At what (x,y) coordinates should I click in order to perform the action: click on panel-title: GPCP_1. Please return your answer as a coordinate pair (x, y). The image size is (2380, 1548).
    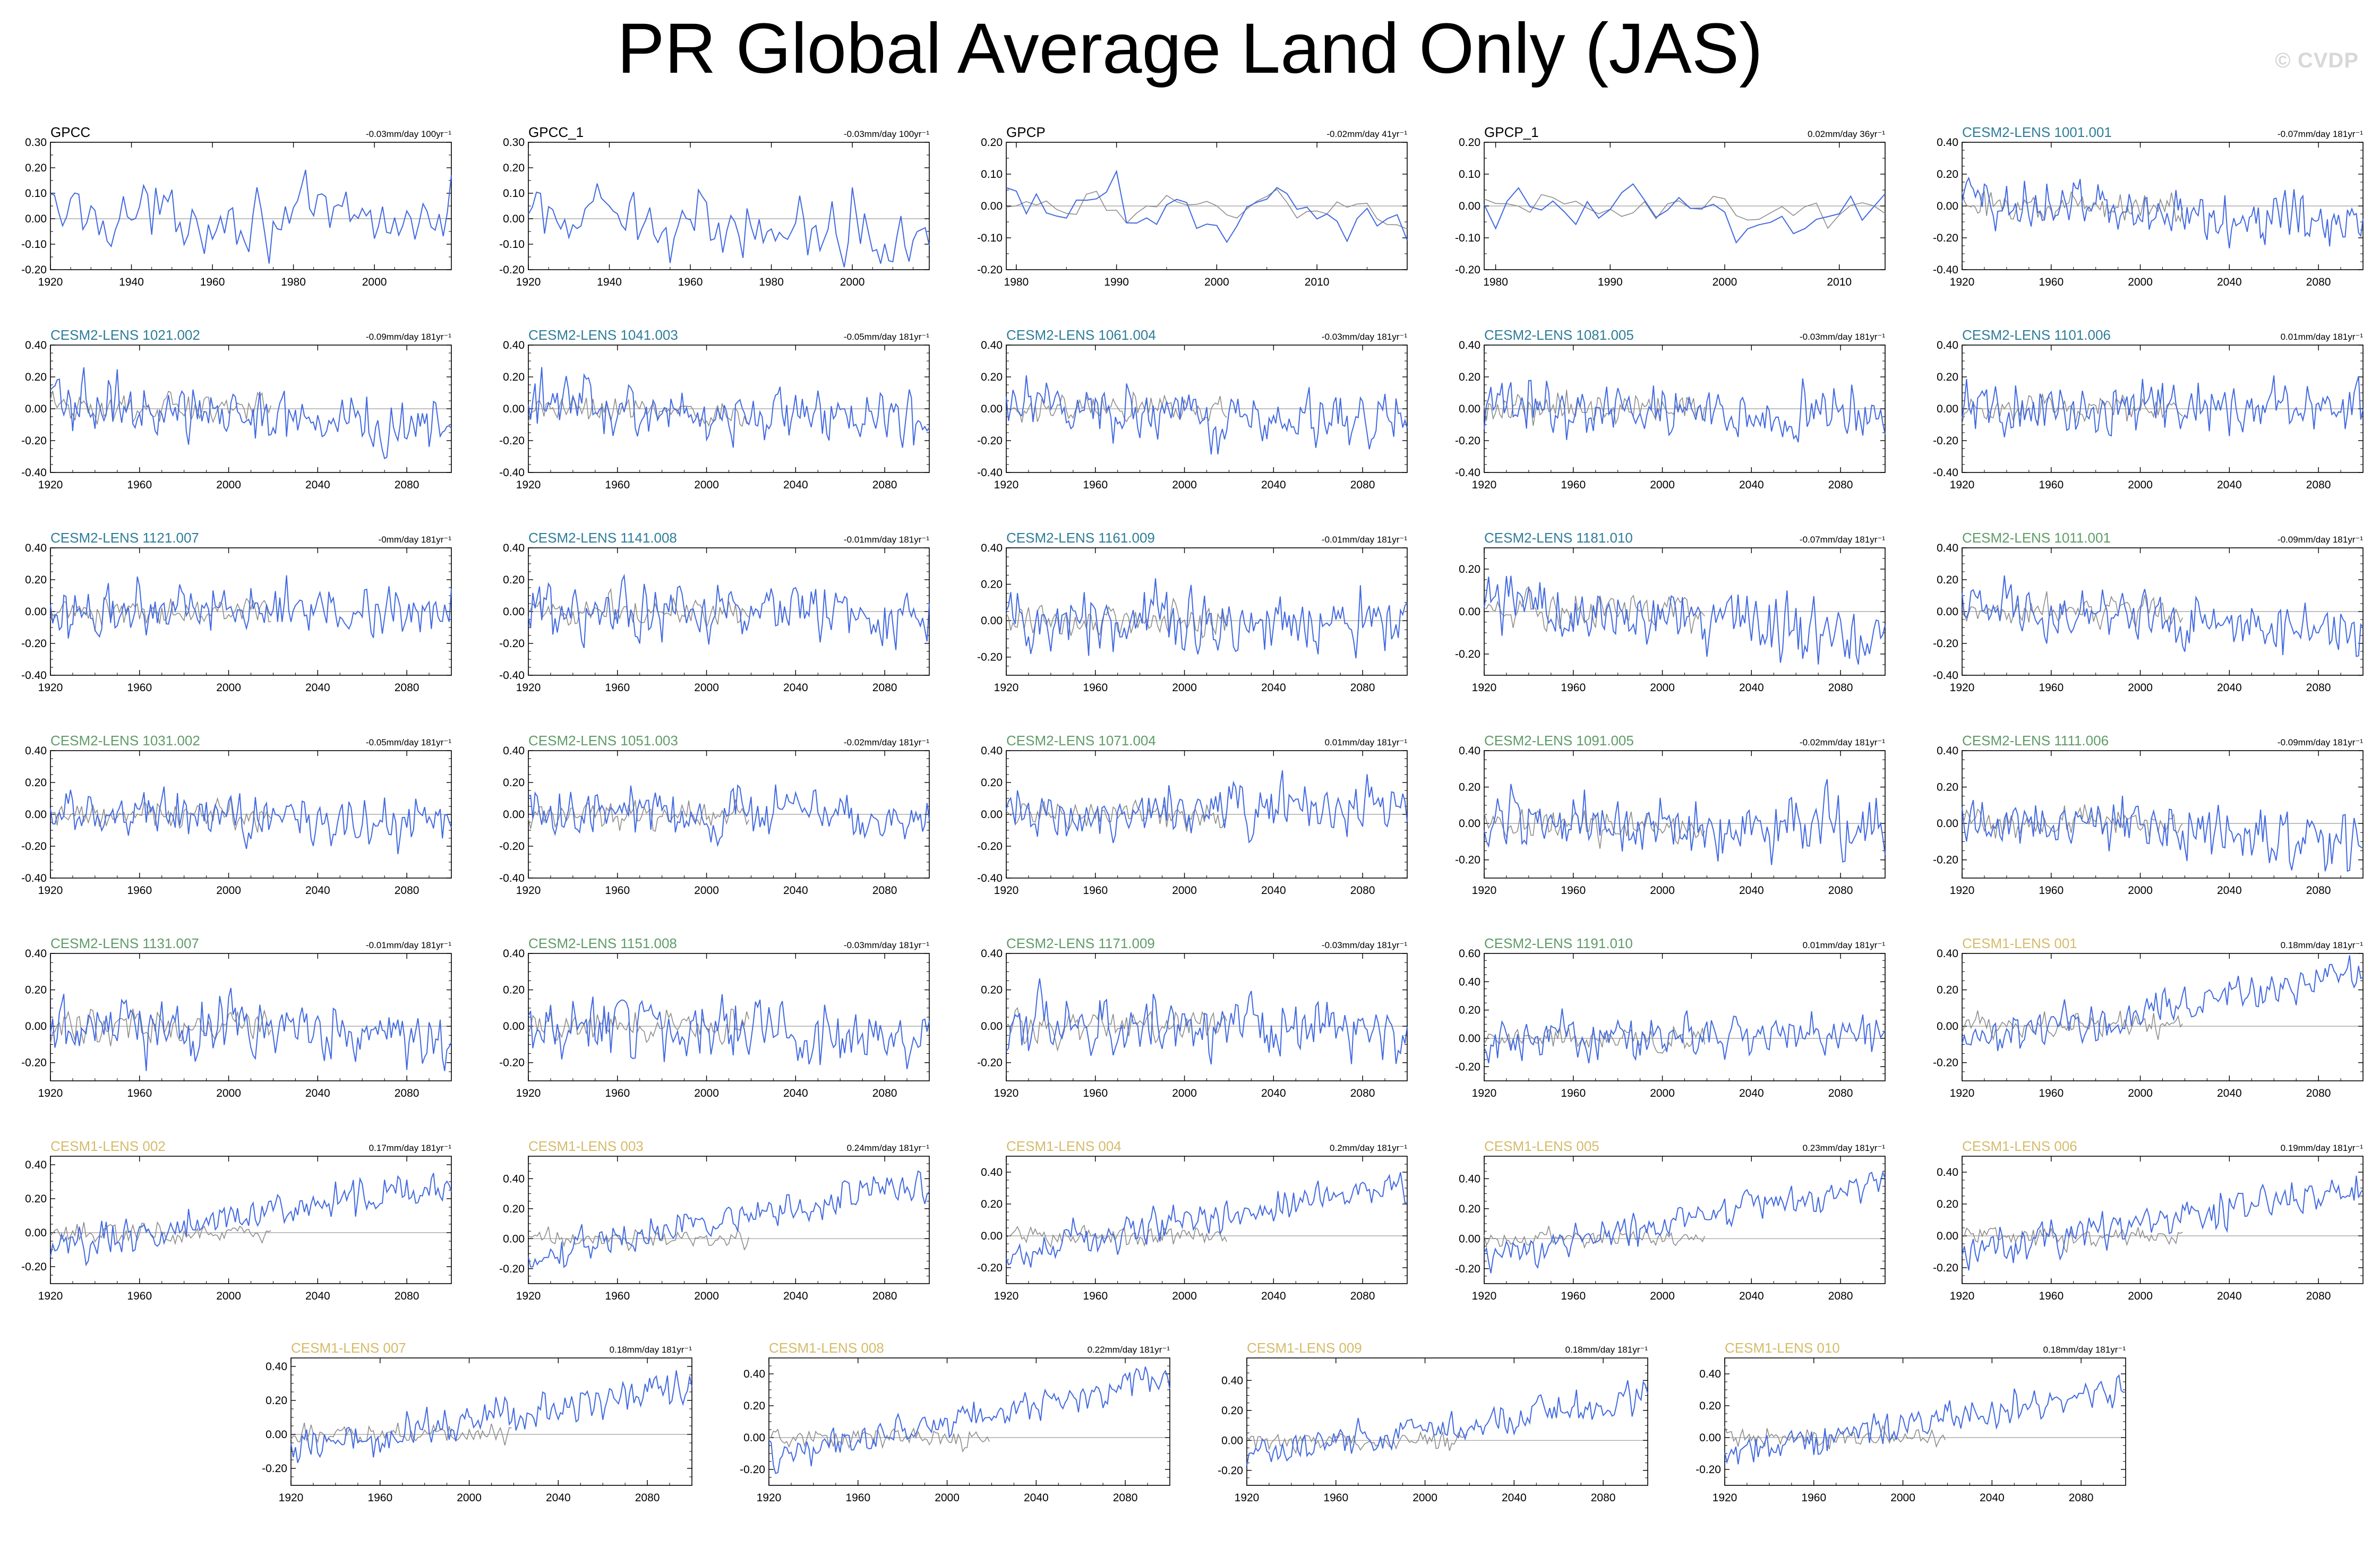
    Looking at the image, I should click on (1511, 132).